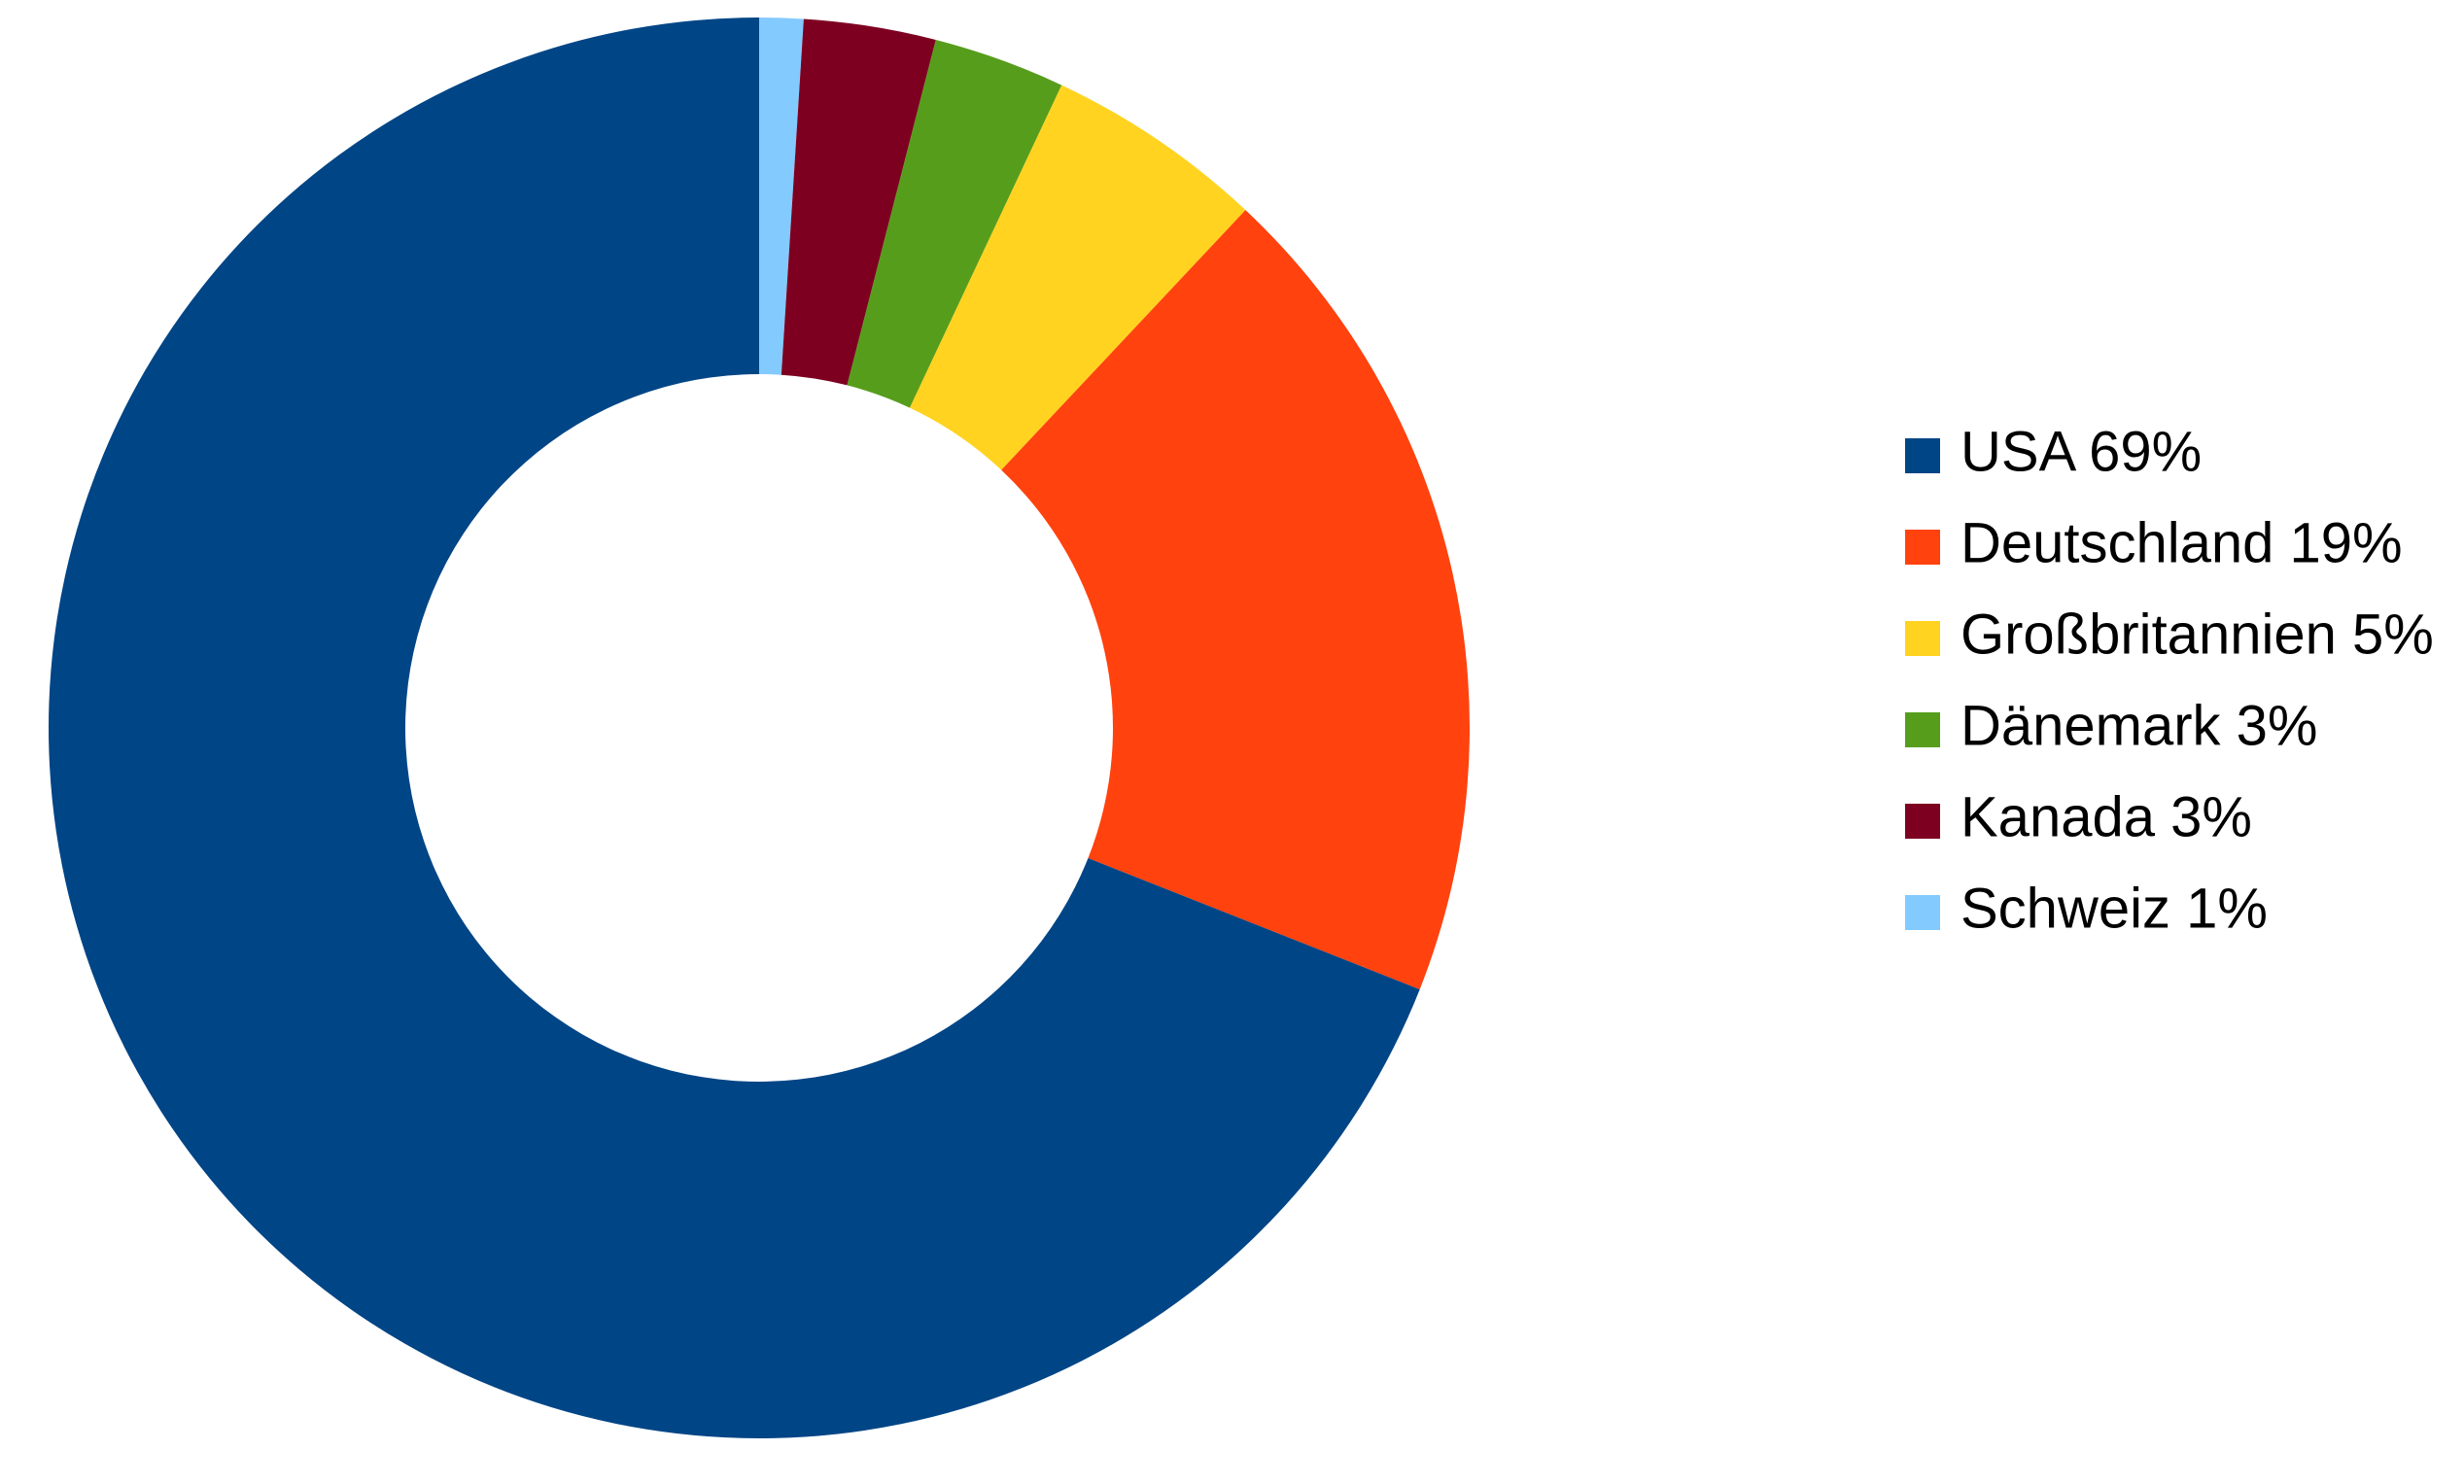 The image size is (2464, 1484). Describe the element at coordinates (2197, 634) in the screenshot. I see `legend-label: Großbritannien 5%` at that location.